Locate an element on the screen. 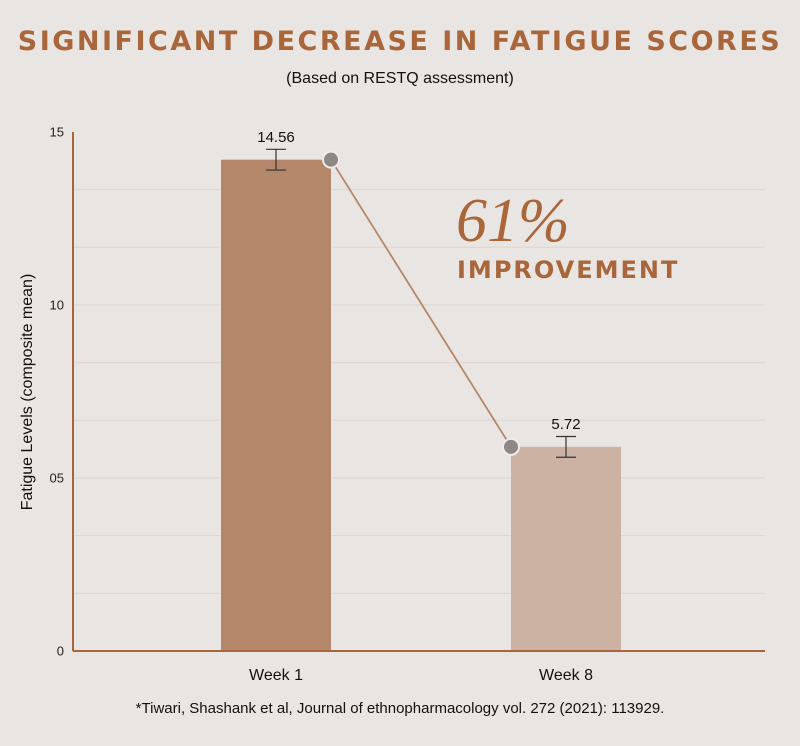 This screenshot has width=800, height=746. connector-line is located at coordinates (421, 303).